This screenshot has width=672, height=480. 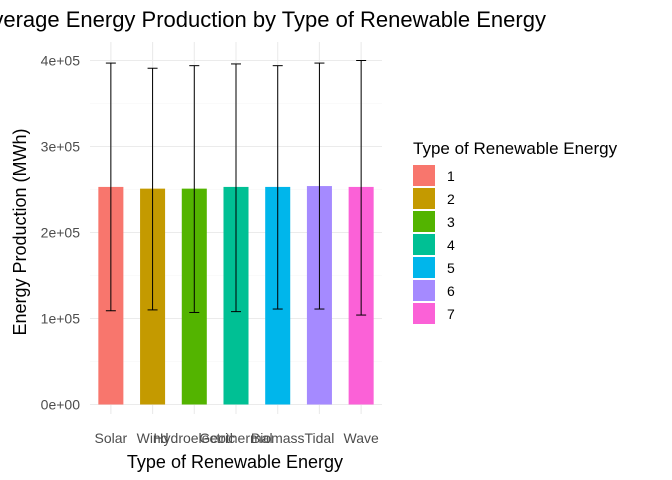 I want to click on y-tick-label: 2e+05, so click(x=61, y=233).